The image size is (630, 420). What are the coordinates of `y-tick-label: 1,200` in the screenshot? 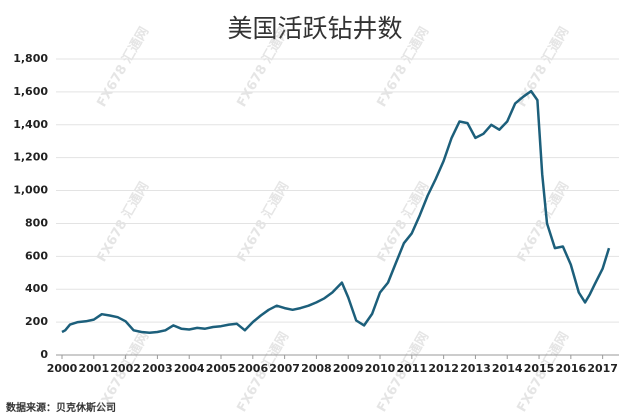 It's located at (30, 157).